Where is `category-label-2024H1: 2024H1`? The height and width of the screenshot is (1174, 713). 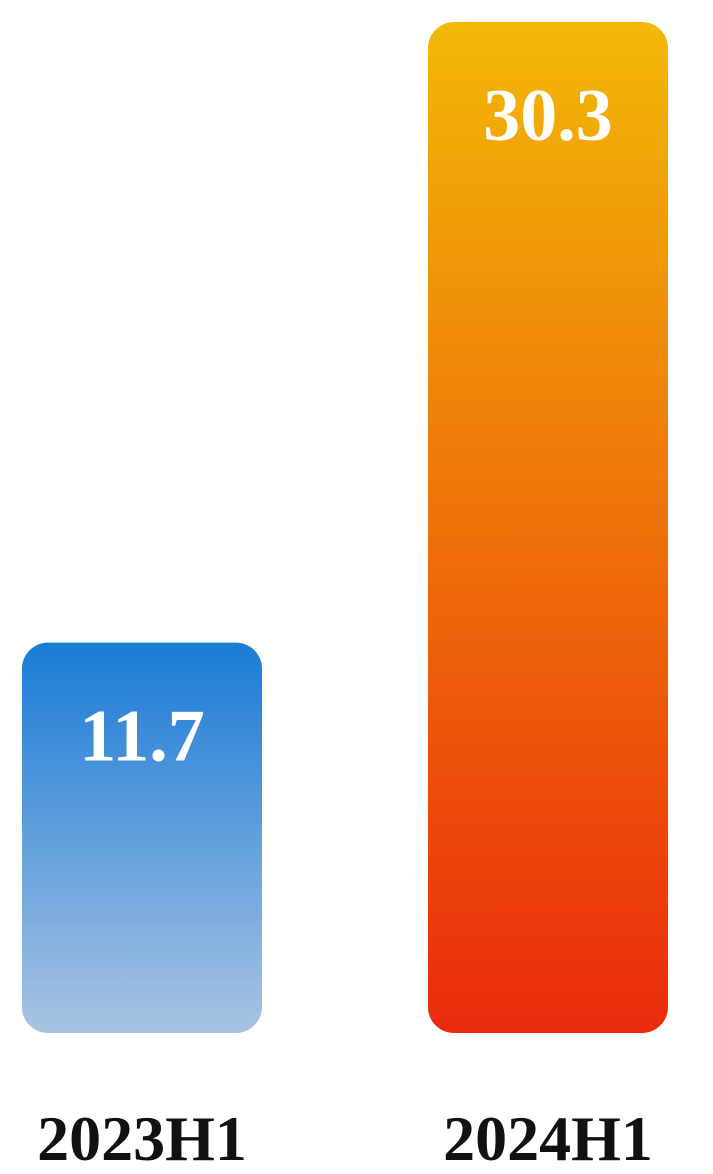
category-label-2024H1: 2024H1 is located at coordinates (548, 1138).